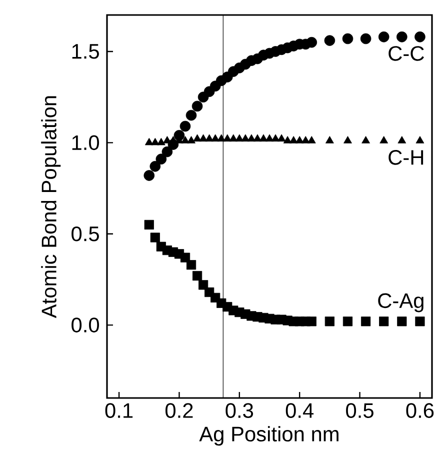 The height and width of the screenshot is (473, 446). What do you see at coordinates (86, 142) in the screenshot?
I see `y-tick-label: 1.0` at bounding box center [86, 142].